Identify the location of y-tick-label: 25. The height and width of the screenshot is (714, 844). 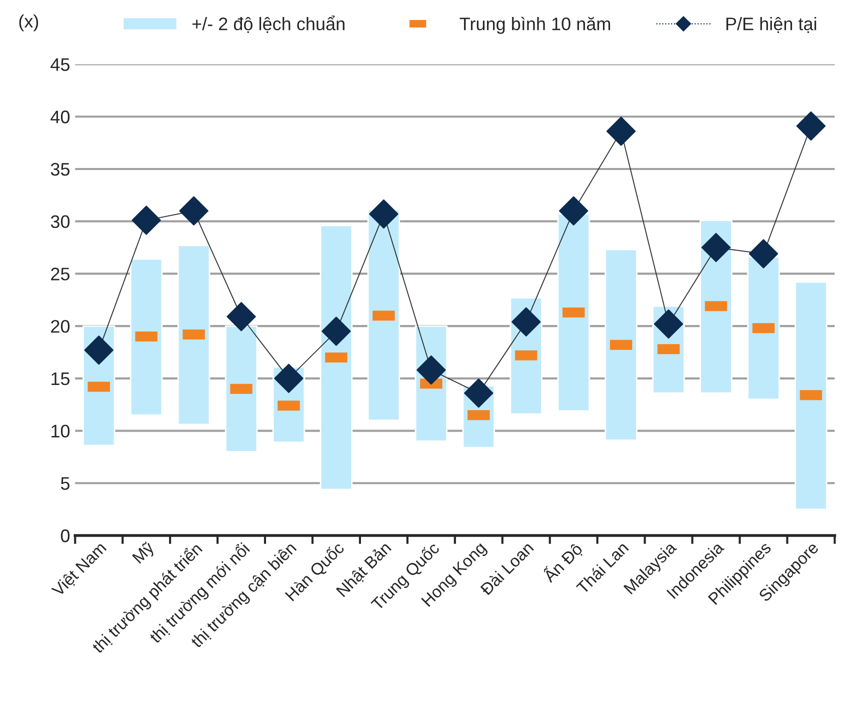
(60, 274).